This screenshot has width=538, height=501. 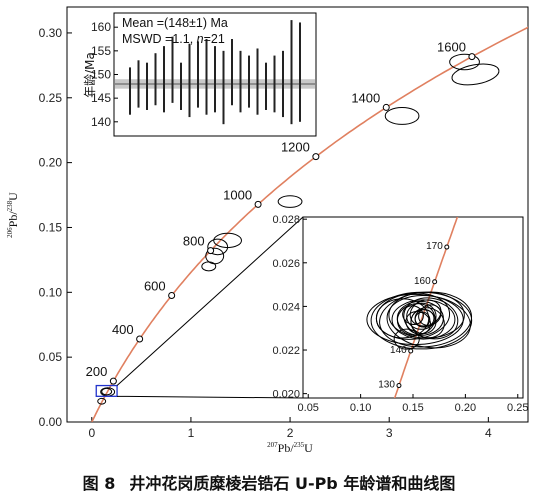 What do you see at coordinates (123, 329) in the screenshot?
I see `age-label: 400` at bounding box center [123, 329].